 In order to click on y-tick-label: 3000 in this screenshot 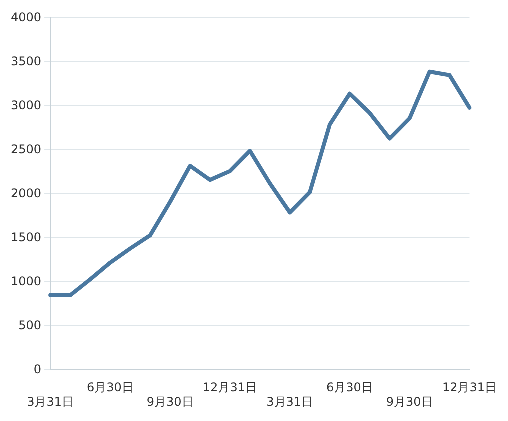, I will do `click(26, 105)`.